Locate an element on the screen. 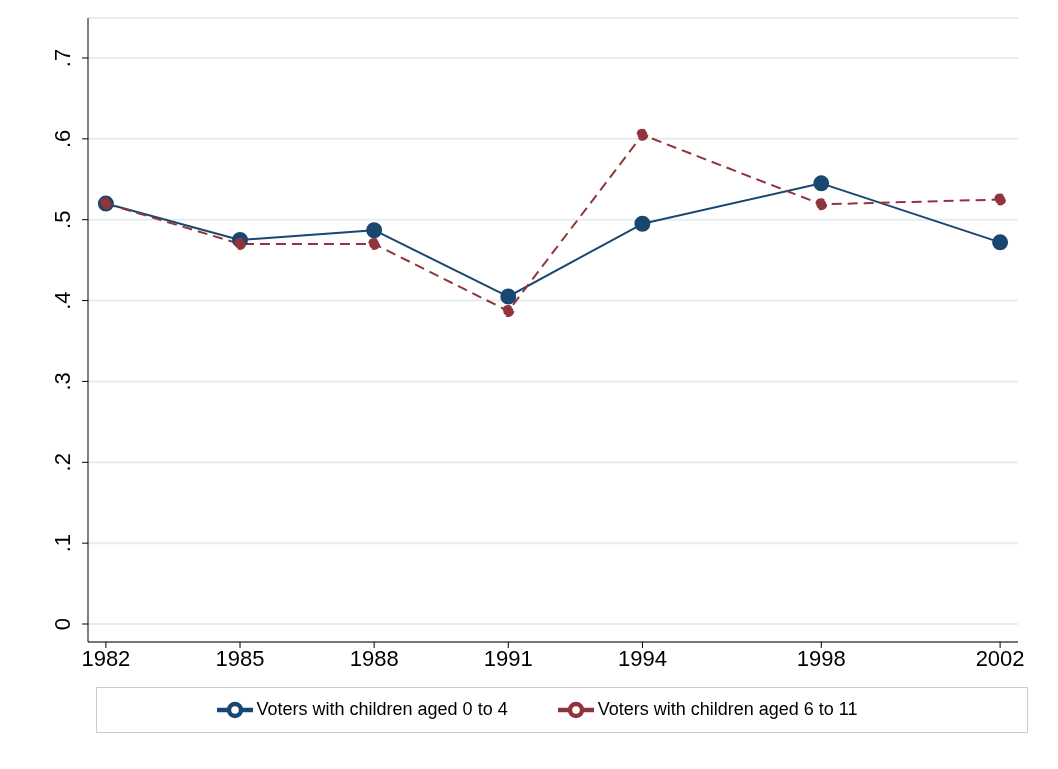  x-tick-label: 2002 is located at coordinates (1000, 658).